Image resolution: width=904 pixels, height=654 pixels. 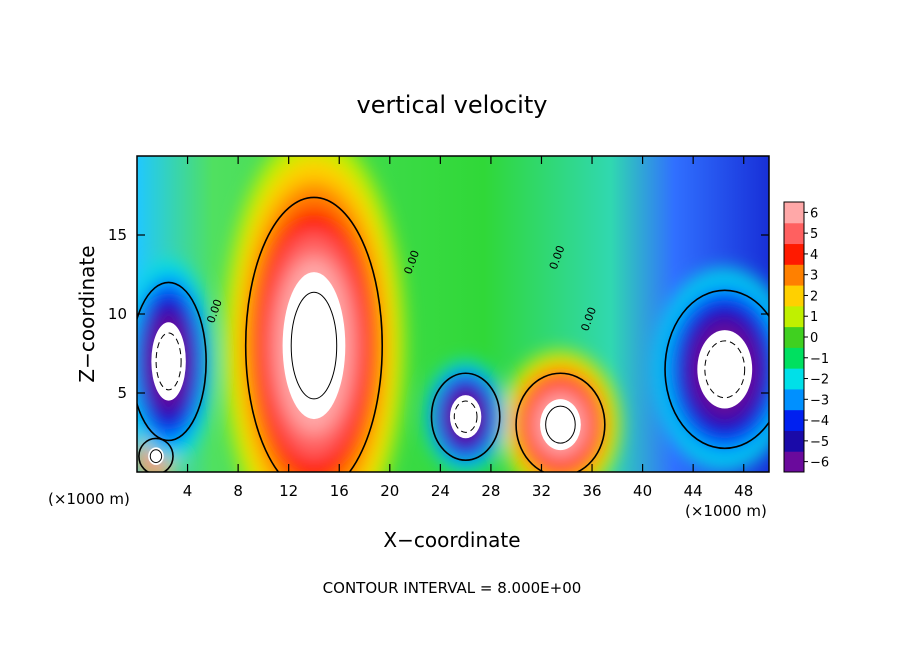 What do you see at coordinates (814, 338) in the screenshot?
I see `colorbar-label-6: 0` at bounding box center [814, 338].